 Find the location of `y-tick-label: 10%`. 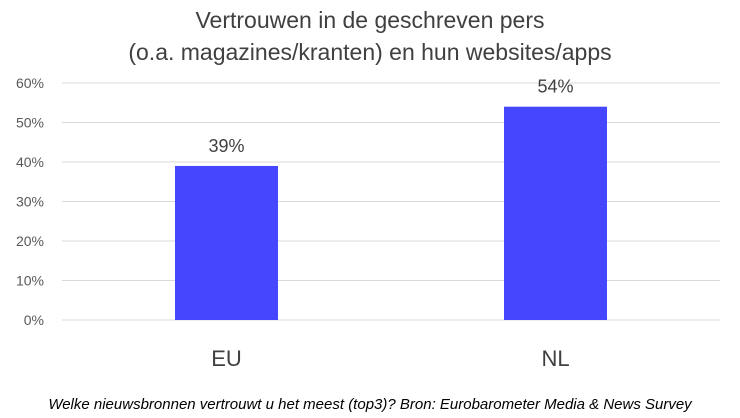

y-tick-label: 10% is located at coordinates (30, 281).